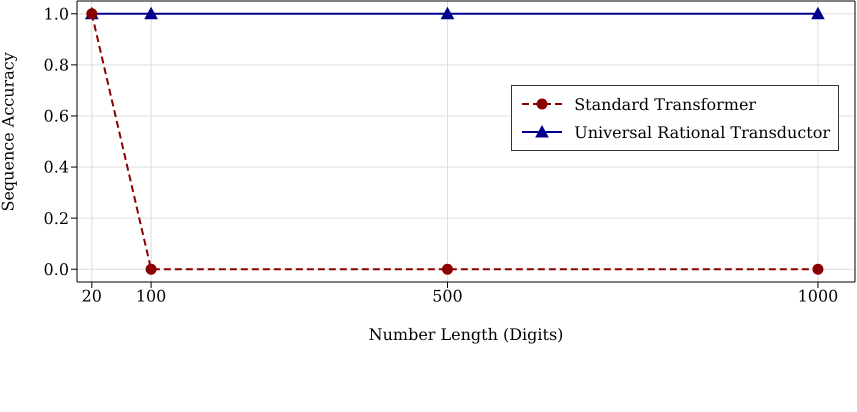  I want to click on x-axis-title: Number Length (Digits), so click(466, 334).